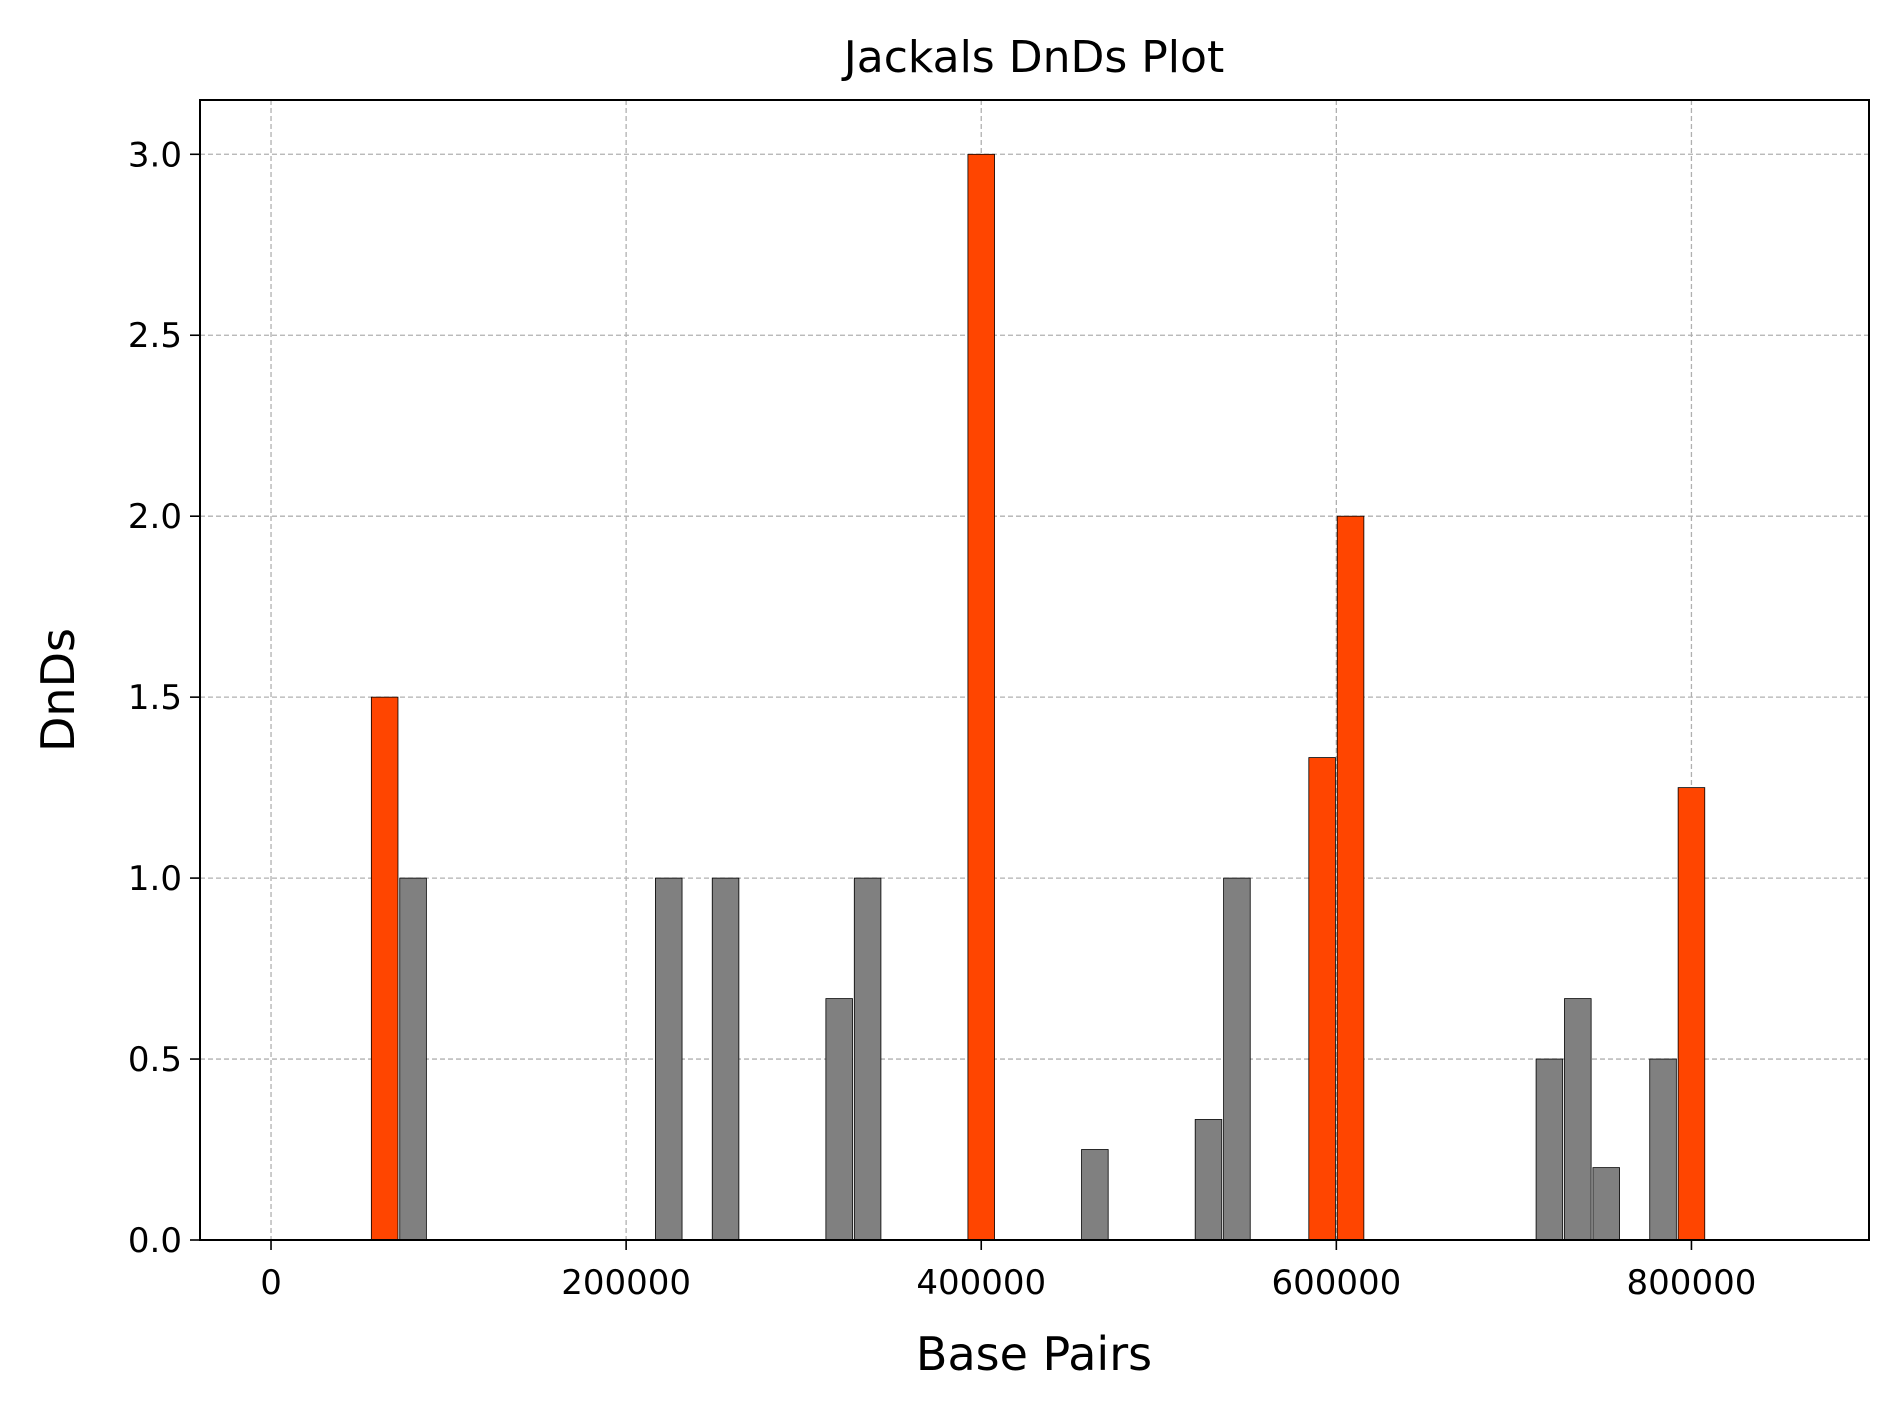  I want to click on y-tick-label: 0.5, so click(155, 1060).